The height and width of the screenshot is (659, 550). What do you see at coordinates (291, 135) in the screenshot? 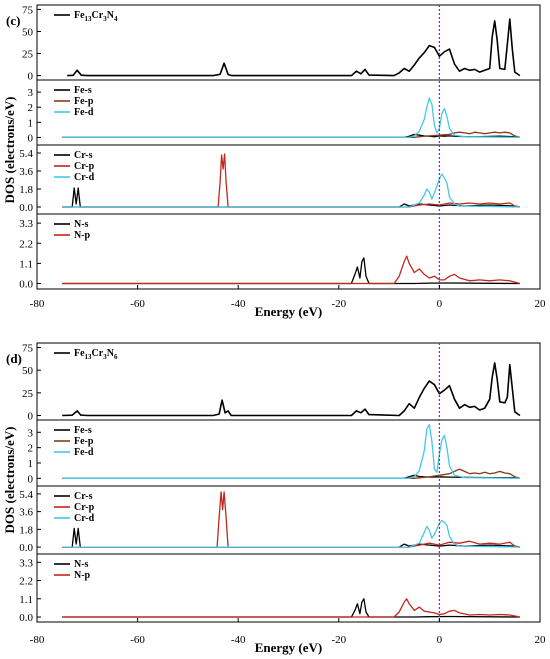
I see `series-line-fe-p` at bounding box center [291, 135].